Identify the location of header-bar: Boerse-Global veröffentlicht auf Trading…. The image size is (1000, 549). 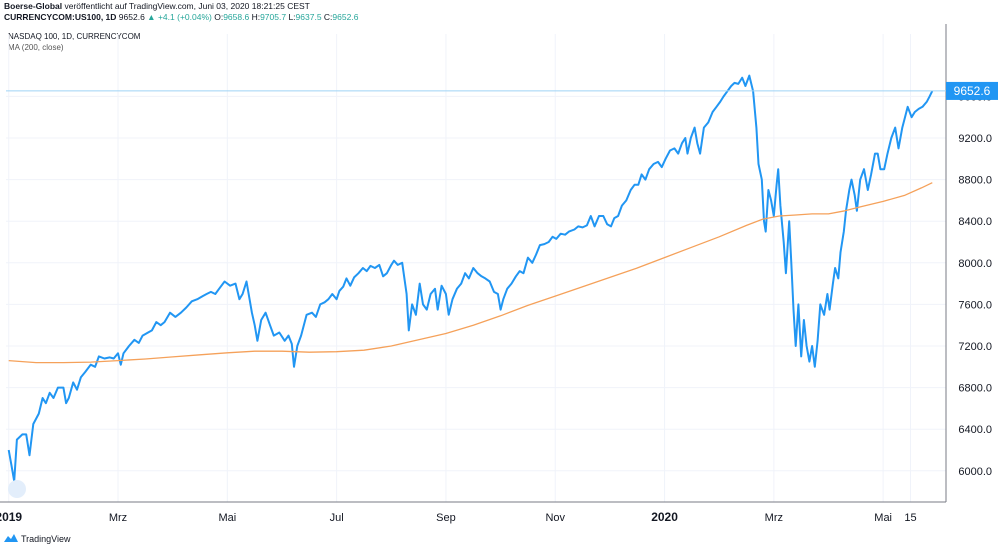
(500, 12).